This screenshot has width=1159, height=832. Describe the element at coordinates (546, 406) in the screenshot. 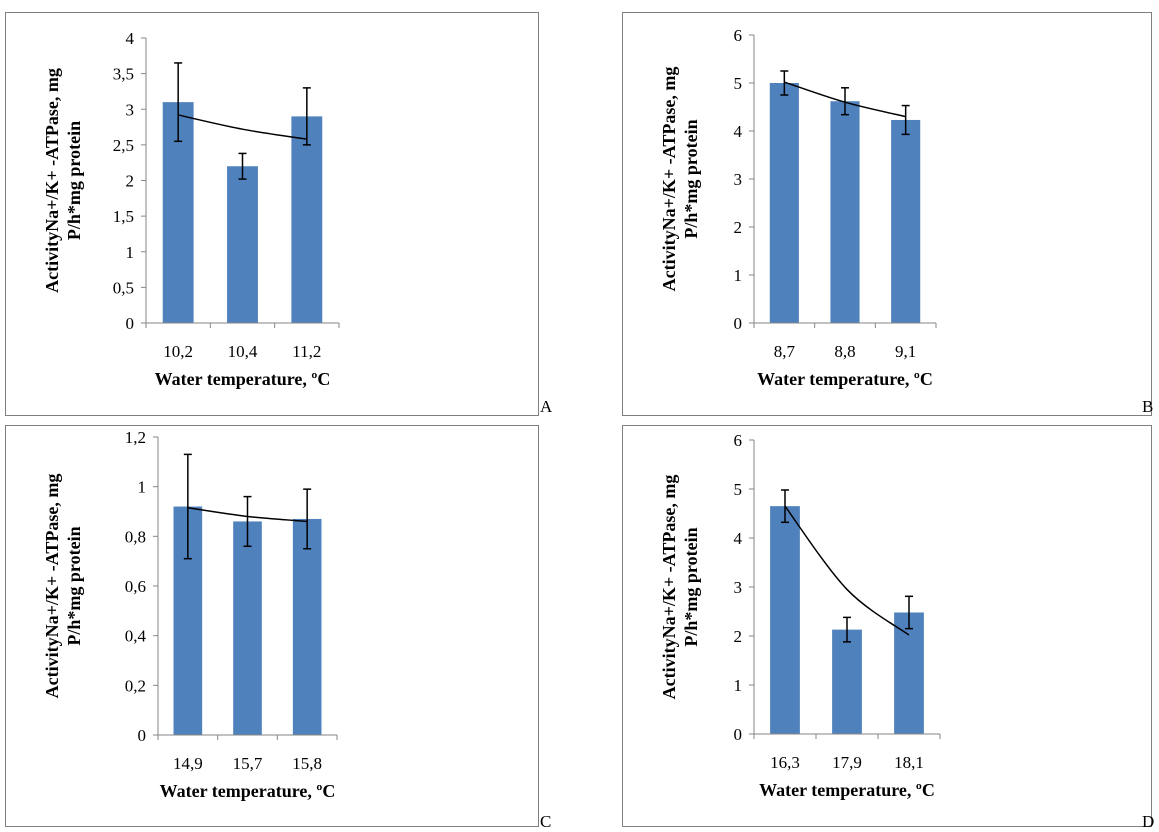

I see `panel-label-a: A` at that location.